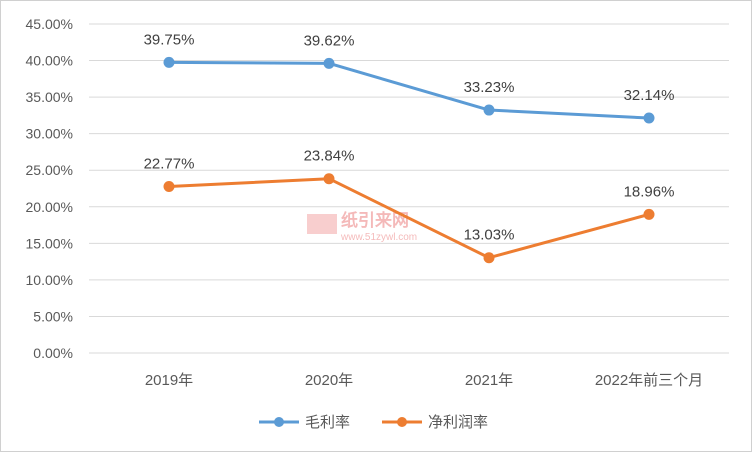  What do you see at coordinates (49, 170) in the screenshot?
I see `y-tick-label: 25.00%` at bounding box center [49, 170].